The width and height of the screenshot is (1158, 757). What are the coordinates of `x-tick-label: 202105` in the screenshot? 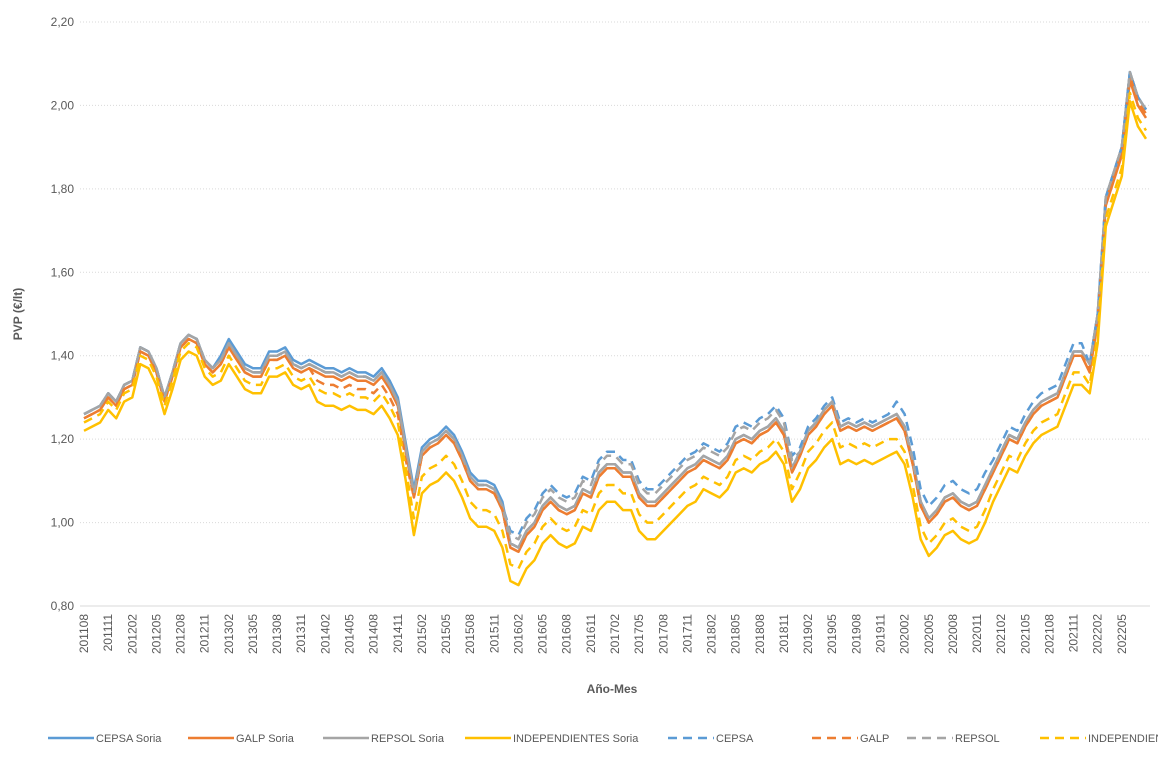 It's located at (1025, 634).